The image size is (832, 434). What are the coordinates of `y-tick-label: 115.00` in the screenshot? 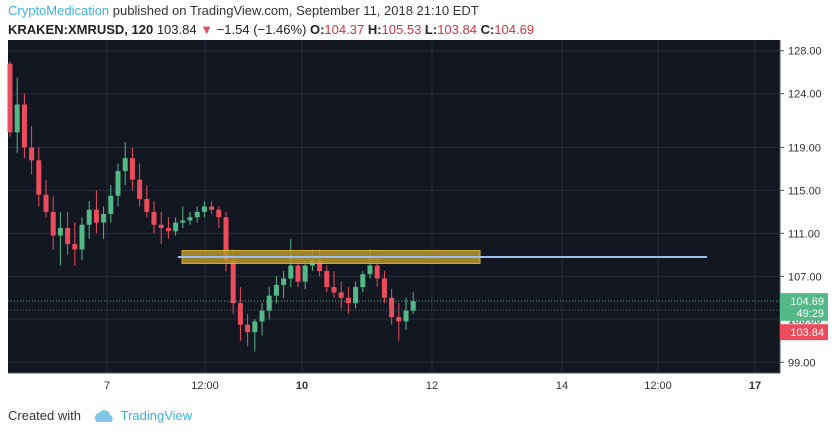 It's located at (804, 191).